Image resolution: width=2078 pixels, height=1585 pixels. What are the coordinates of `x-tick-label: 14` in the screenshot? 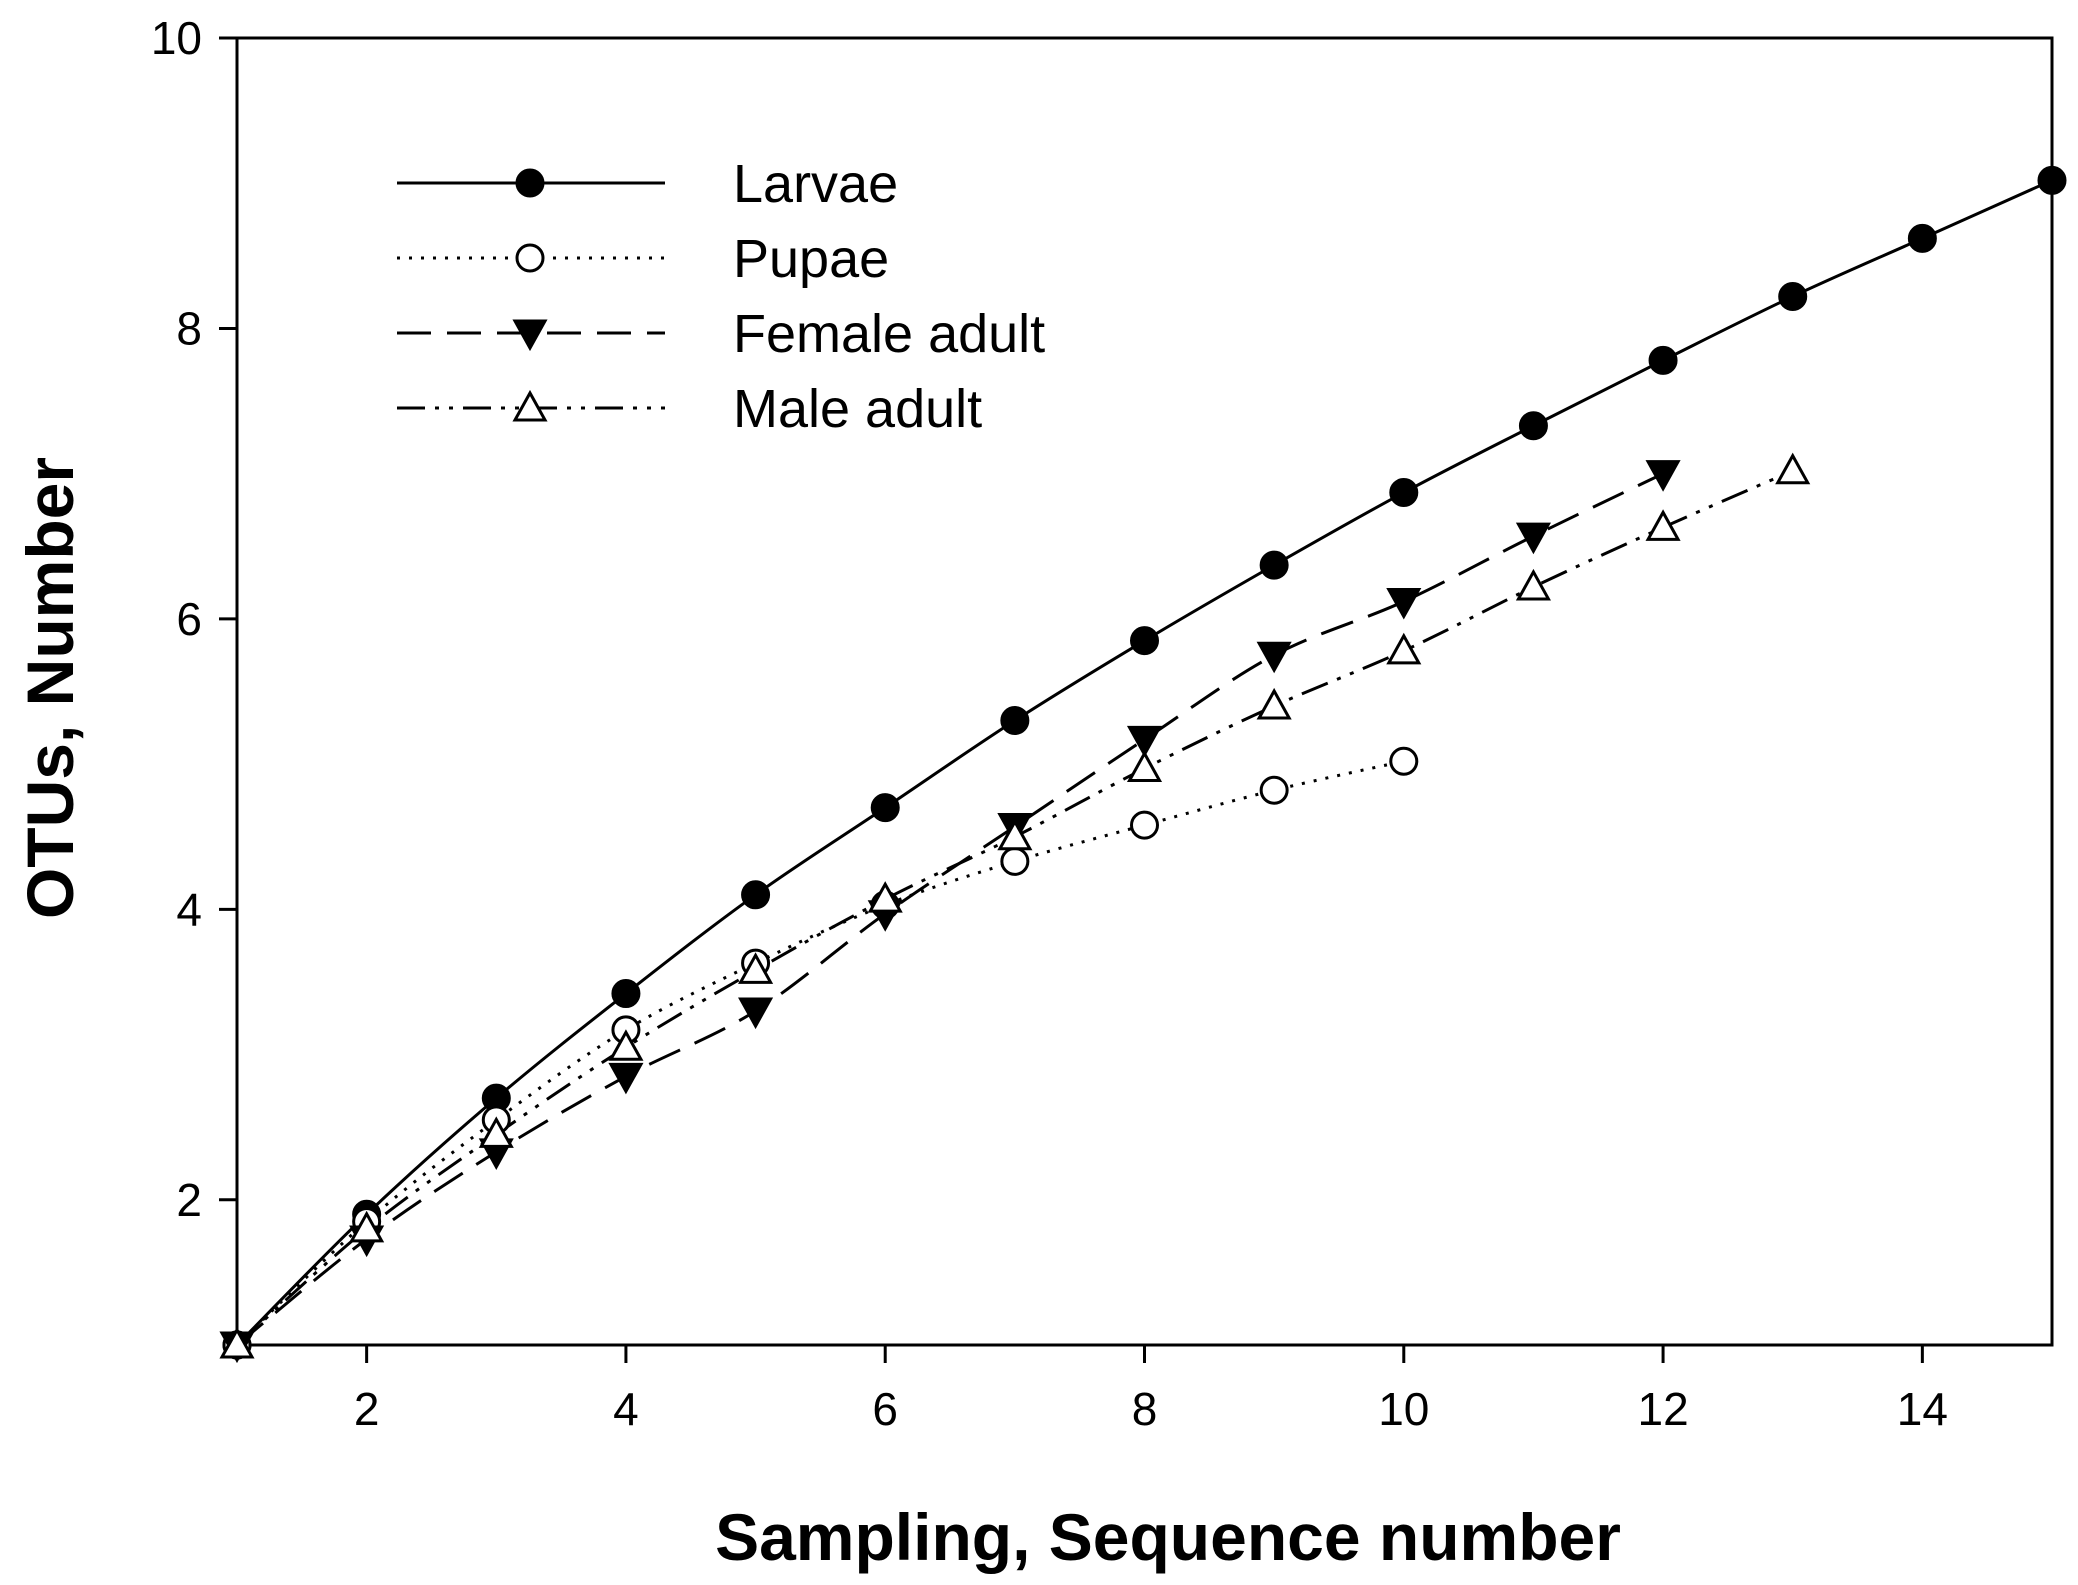 It's located at (1922, 1409).